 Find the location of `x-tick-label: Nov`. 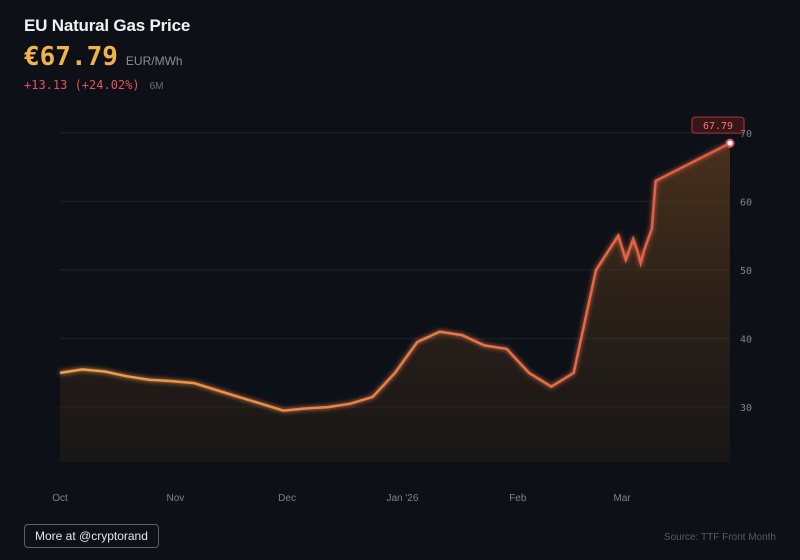

x-tick-label: Nov is located at coordinates (175, 498).